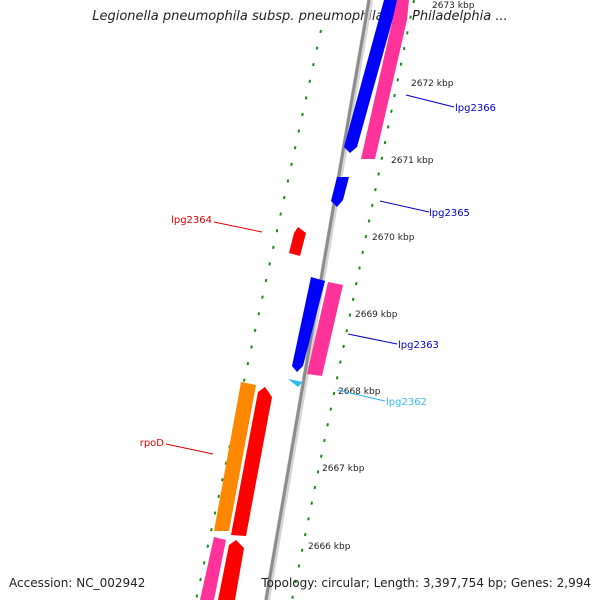 The height and width of the screenshot is (600, 600). I want to click on gene-lpg2366-gene, so click(385, 79).